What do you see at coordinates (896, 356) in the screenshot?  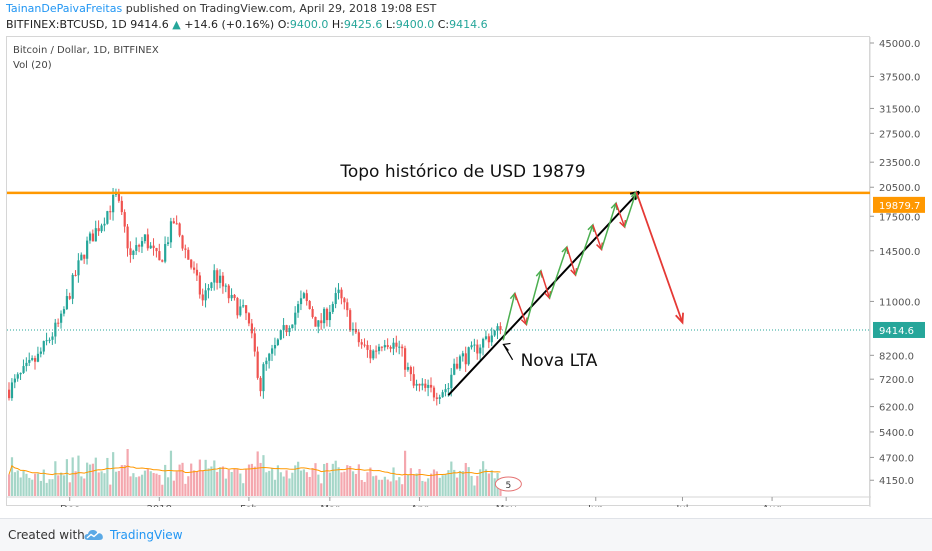 I see `y-tick-label: 8200.0` at bounding box center [896, 356].